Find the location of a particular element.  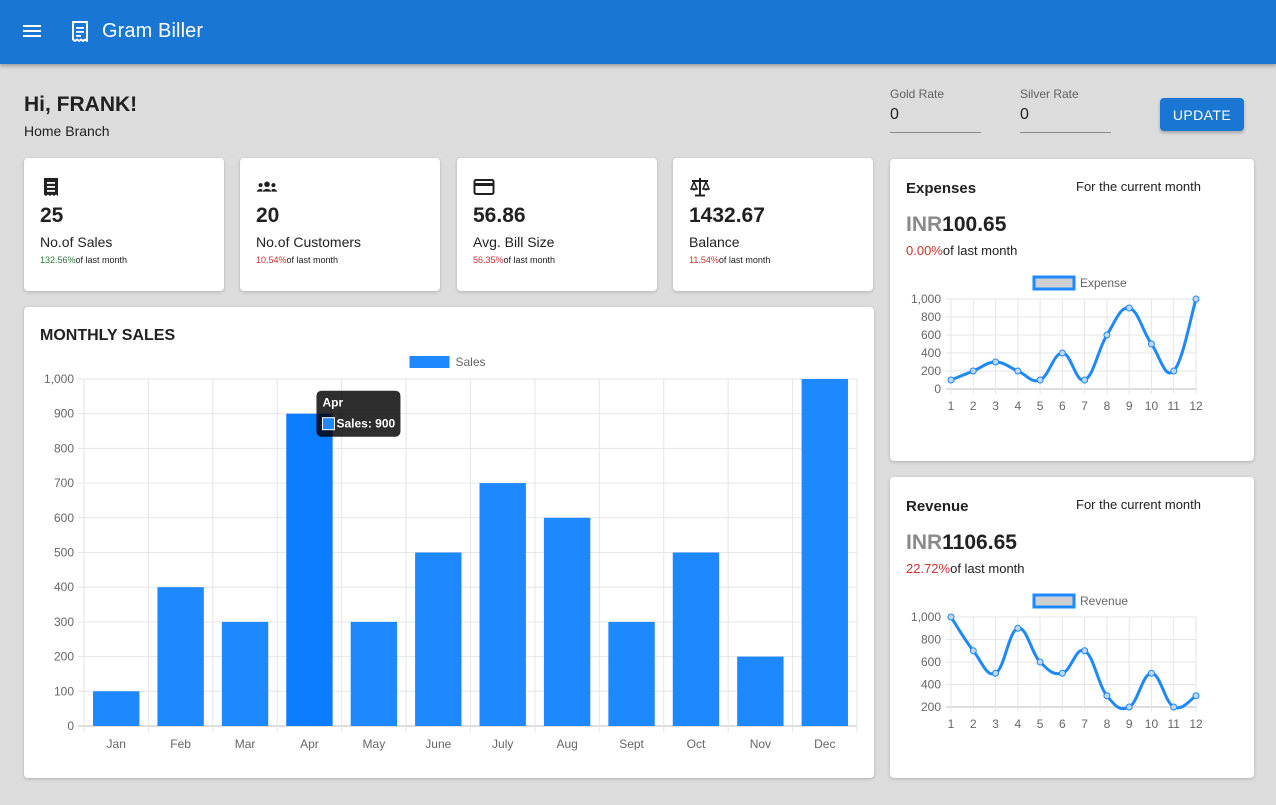

series-line is located at coordinates (1073, 663).